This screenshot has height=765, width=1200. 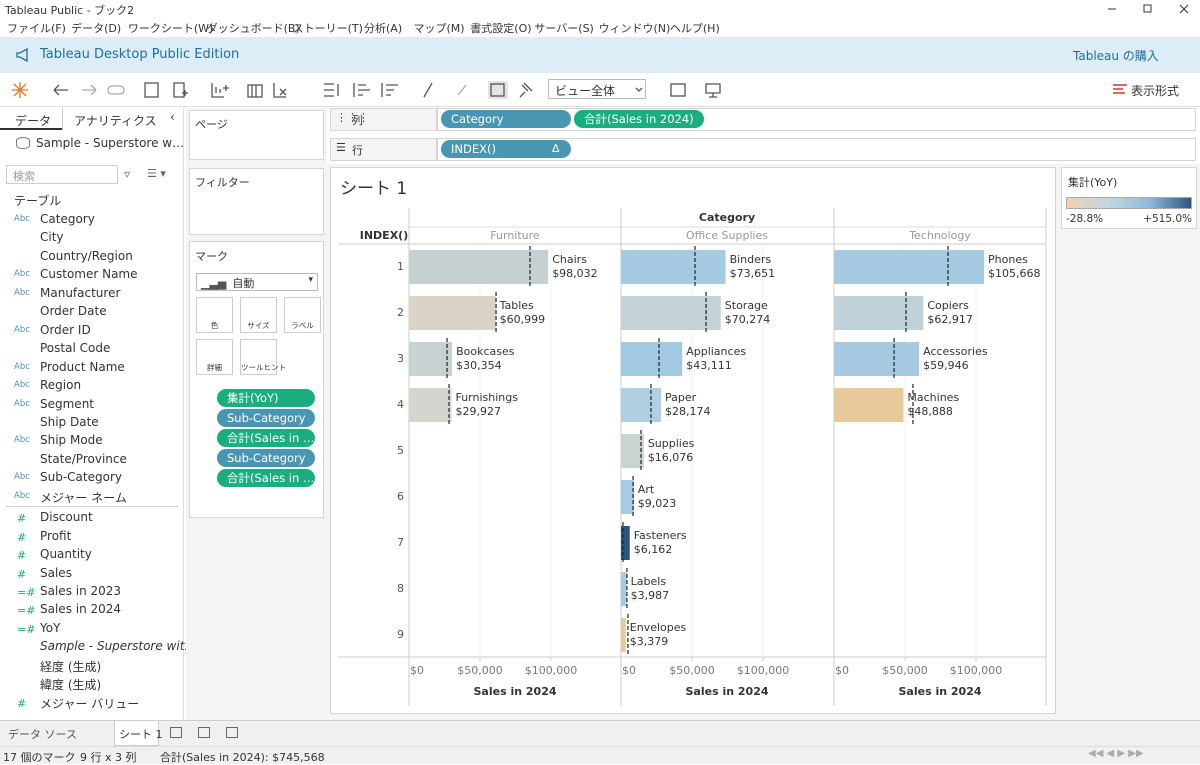 What do you see at coordinates (526, 90) in the screenshot?
I see `pin` at bounding box center [526, 90].